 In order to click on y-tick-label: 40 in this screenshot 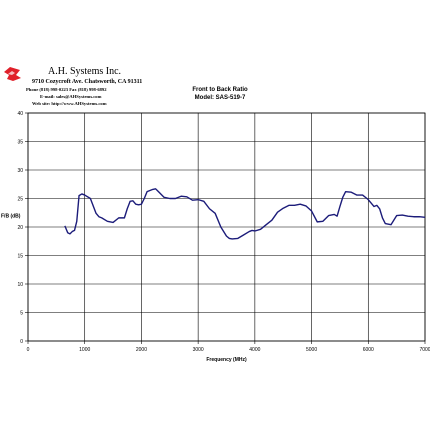, I will do `click(20, 114)`.